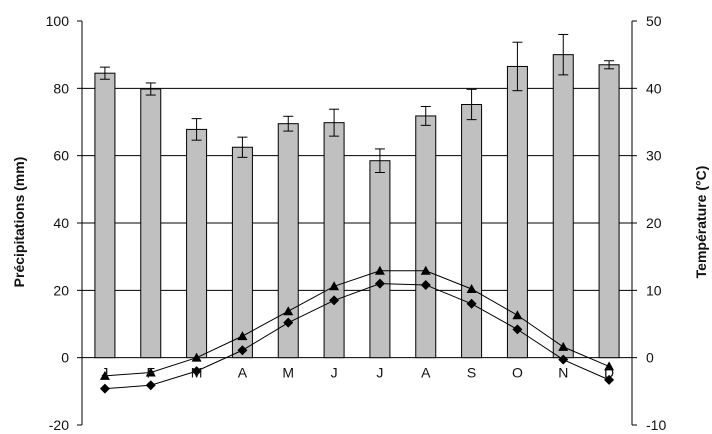  I want to click on right-tick-label: 30, so click(654, 156).